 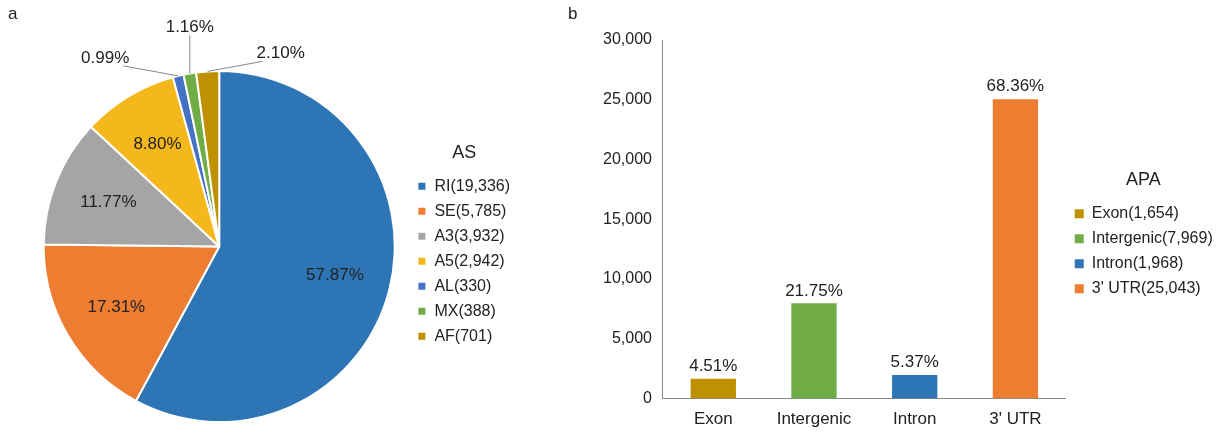 I want to click on legend-title: AS, so click(x=464, y=151).